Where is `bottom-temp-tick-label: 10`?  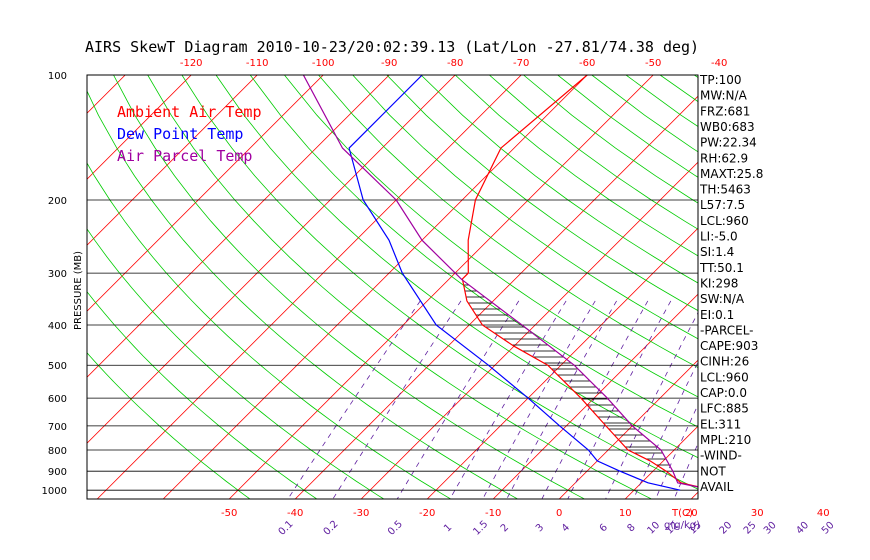
bottom-temp-tick-label: 10 is located at coordinates (625, 513).